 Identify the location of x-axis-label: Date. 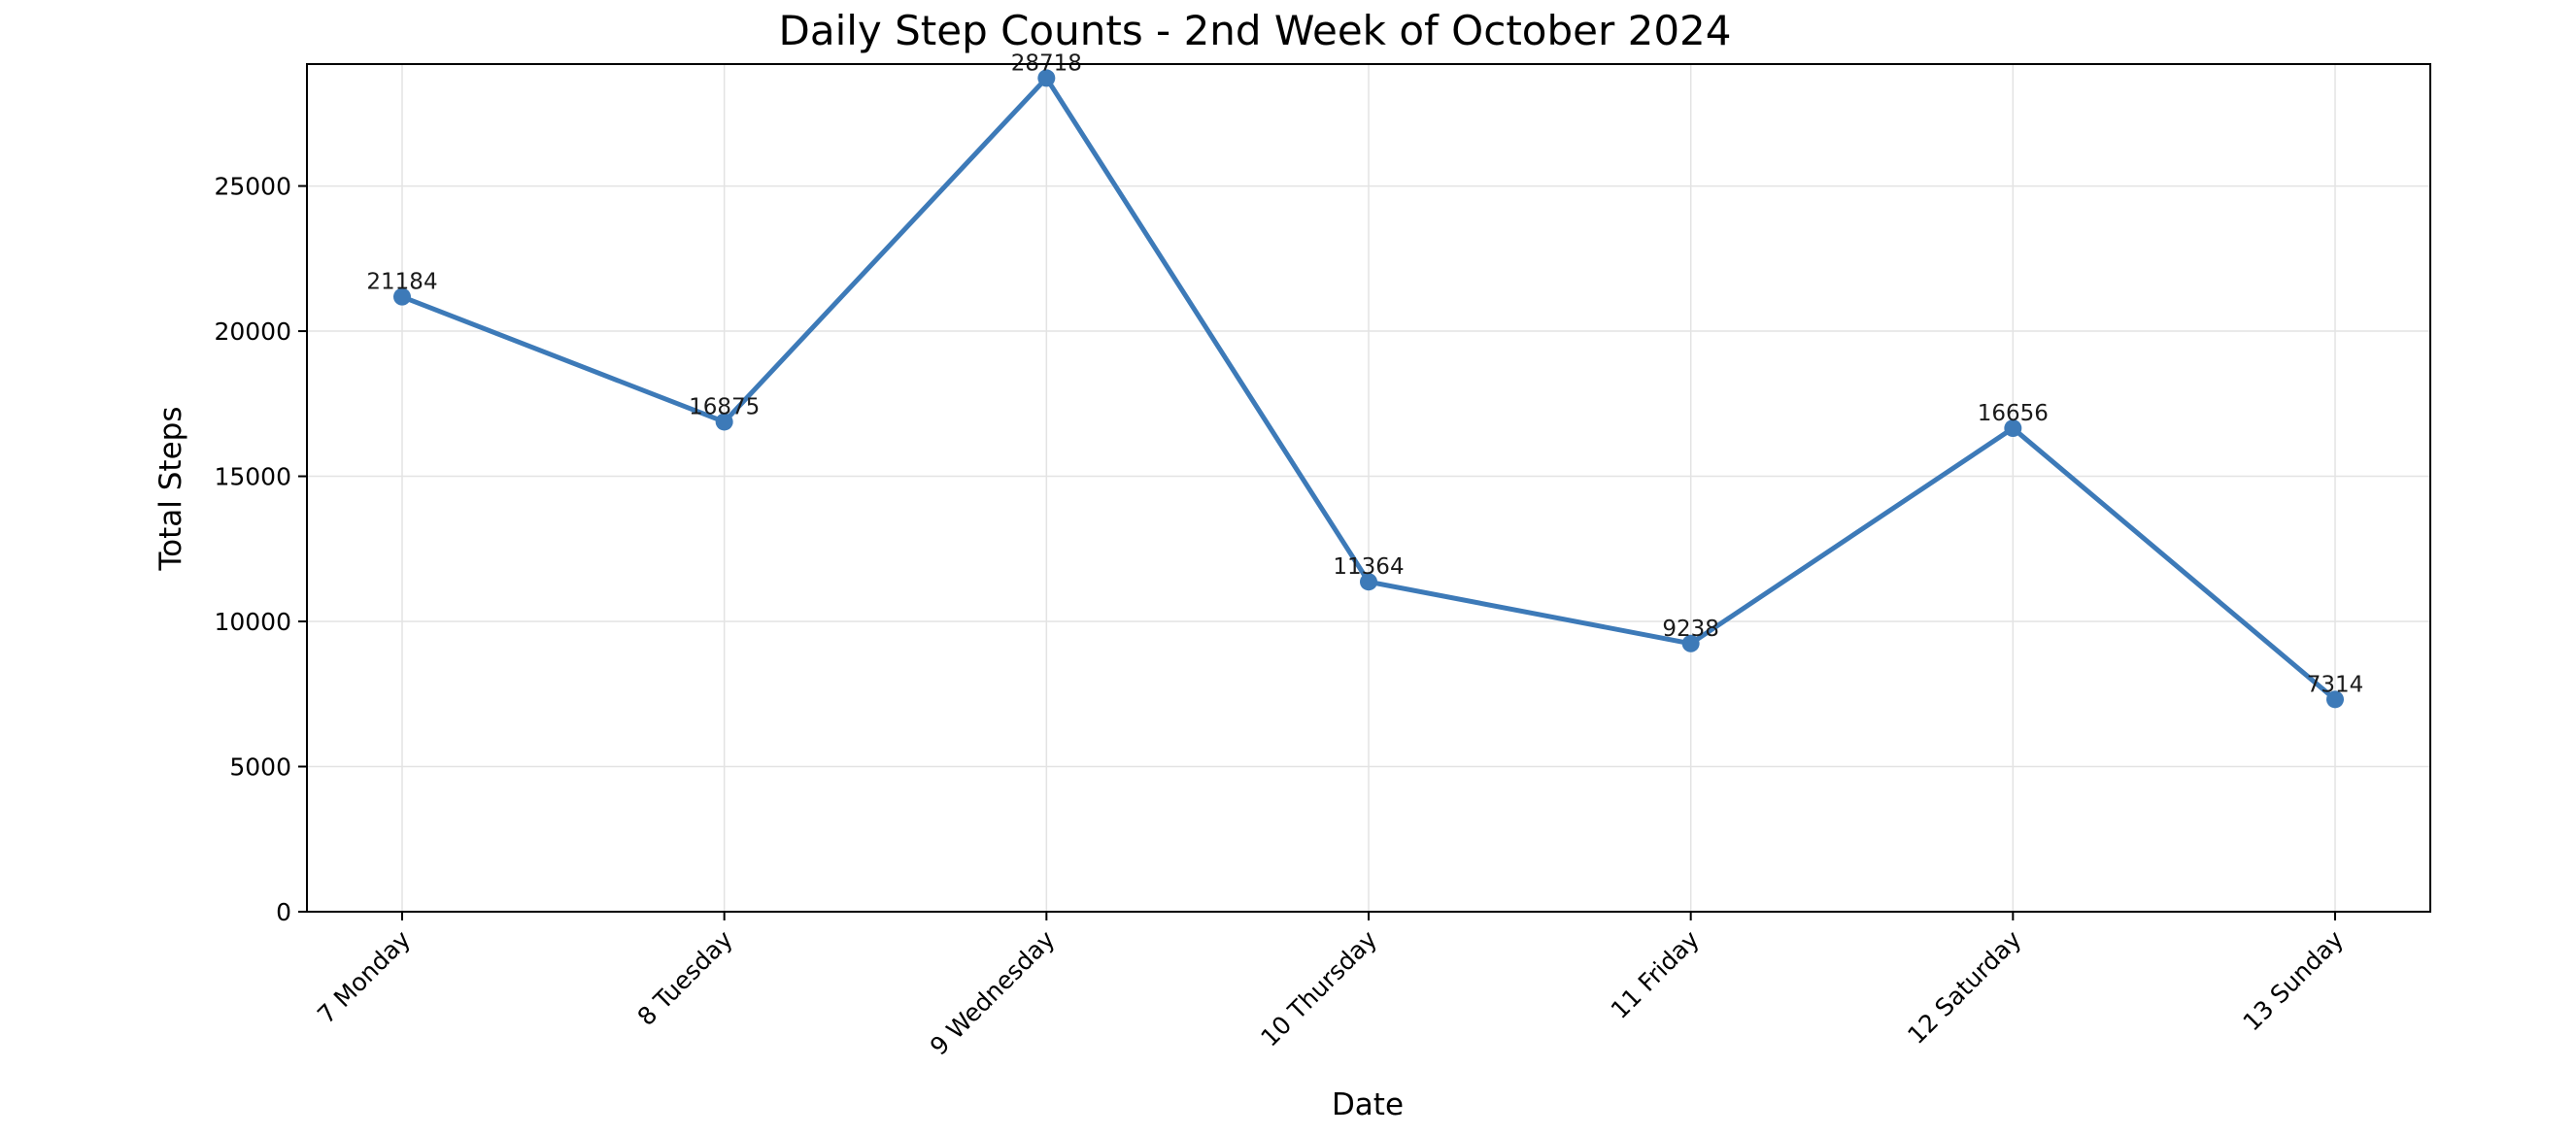
(1368, 1104).